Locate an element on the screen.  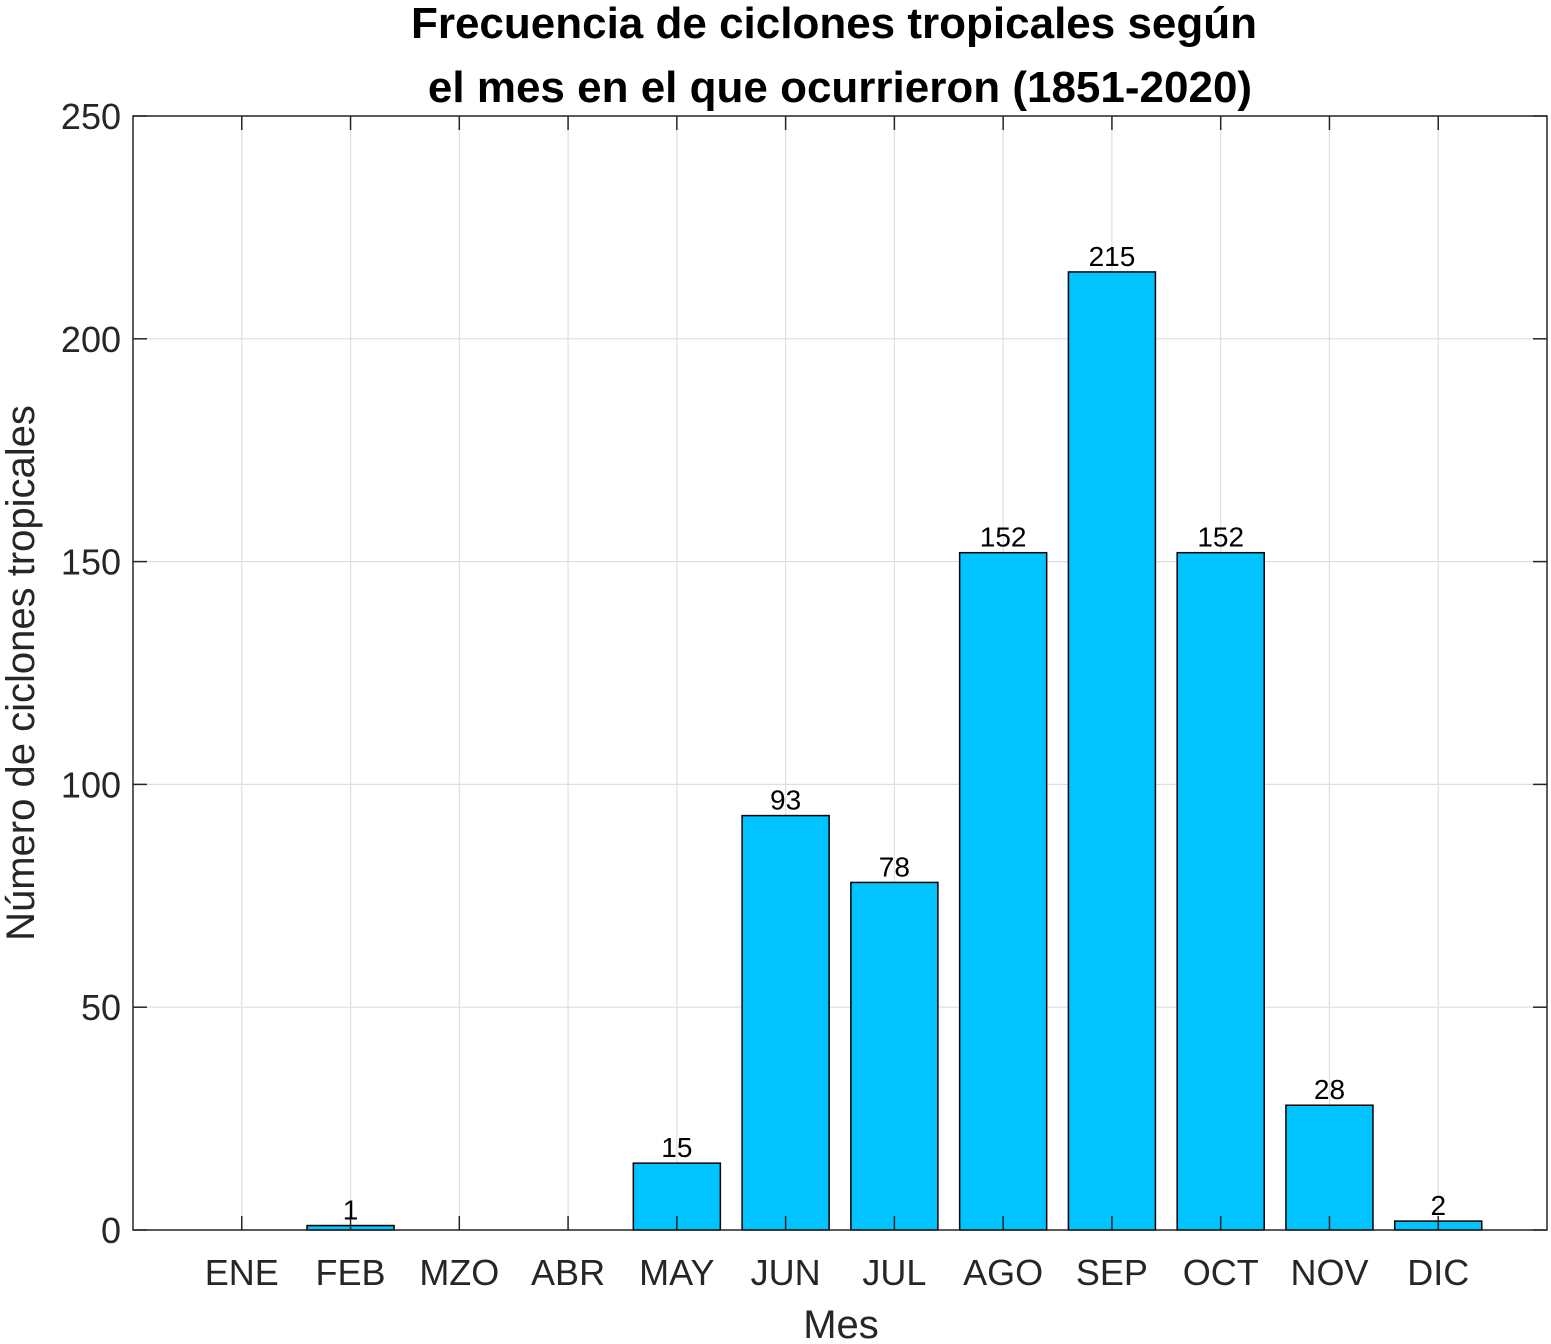
bar-sep is located at coordinates (1112, 751).